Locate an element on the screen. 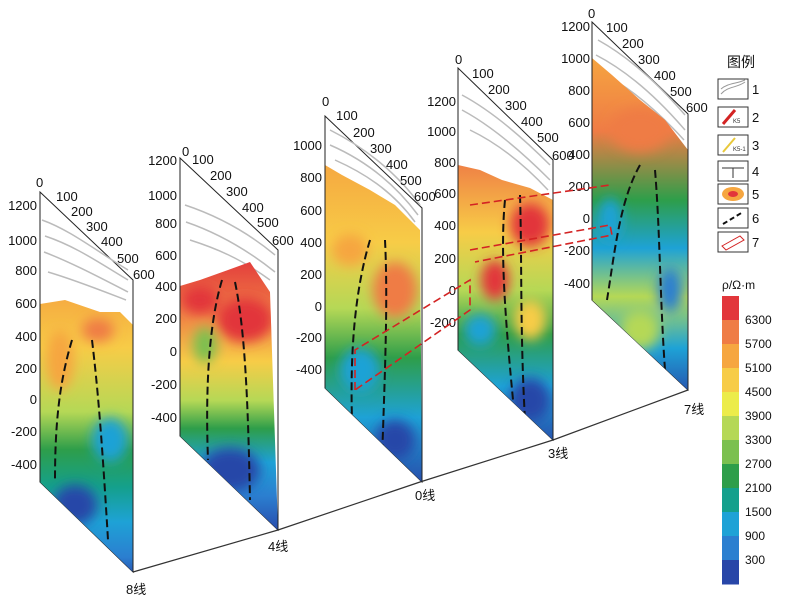 This screenshot has height=603, width=798. terrain-hatch-icon is located at coordinates (733, 89).